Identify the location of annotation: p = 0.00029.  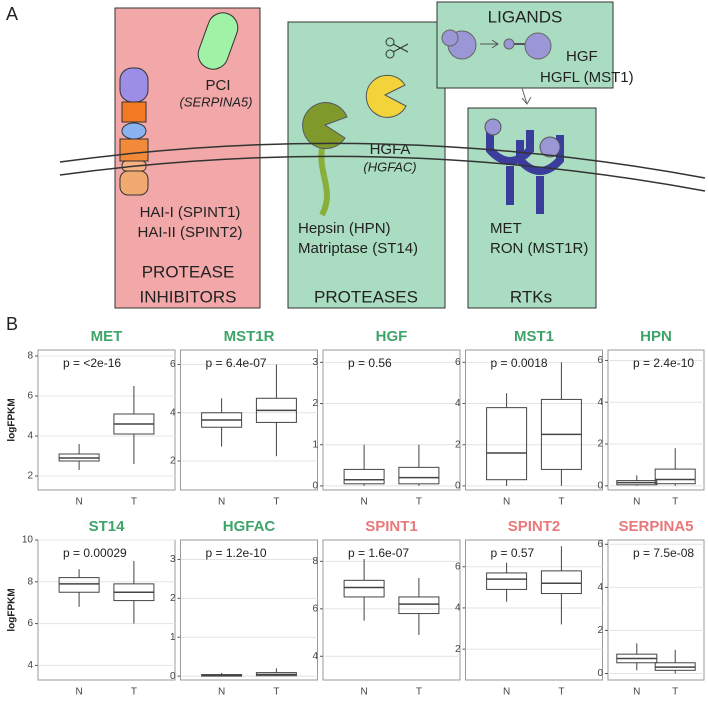
(95, 553).